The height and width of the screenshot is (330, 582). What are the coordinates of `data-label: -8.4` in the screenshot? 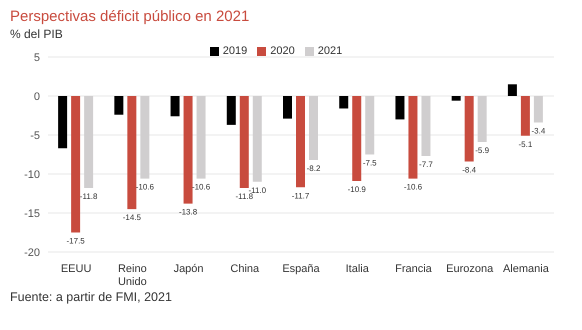 It's located at (469, 170).